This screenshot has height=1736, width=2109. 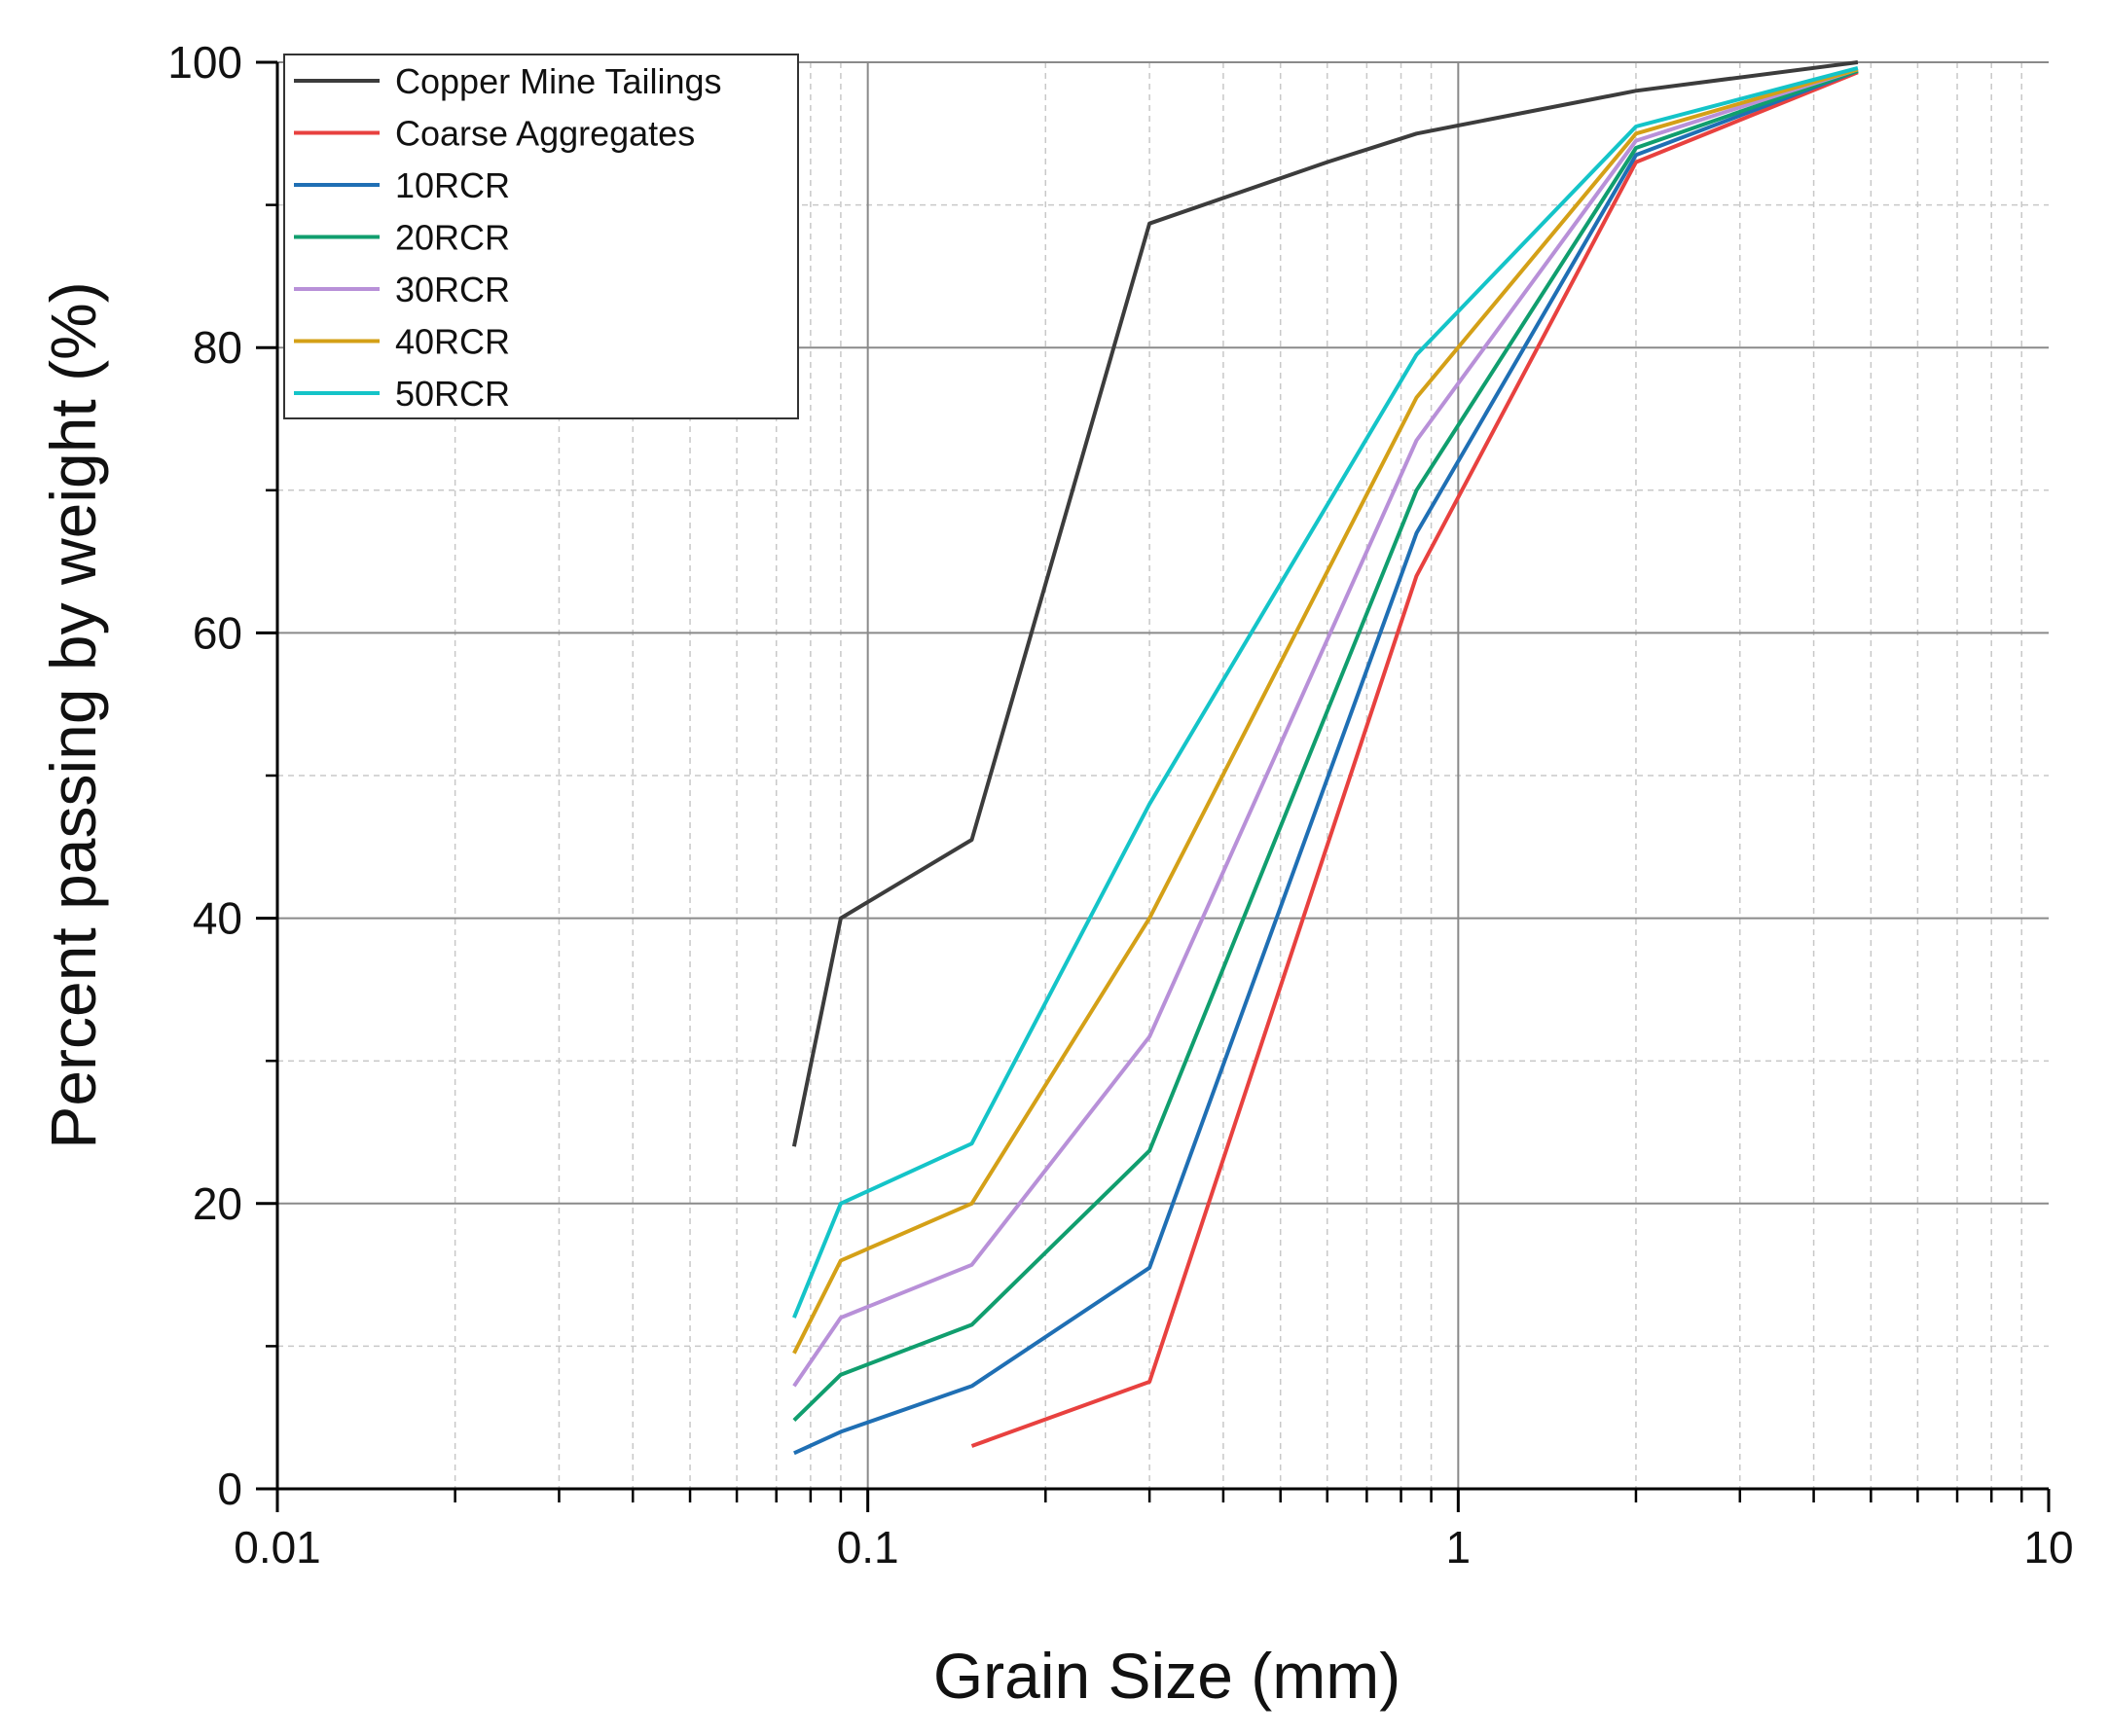 I want to click on legend-label-30rcr: 30RCR, so click(x=452, y=290).